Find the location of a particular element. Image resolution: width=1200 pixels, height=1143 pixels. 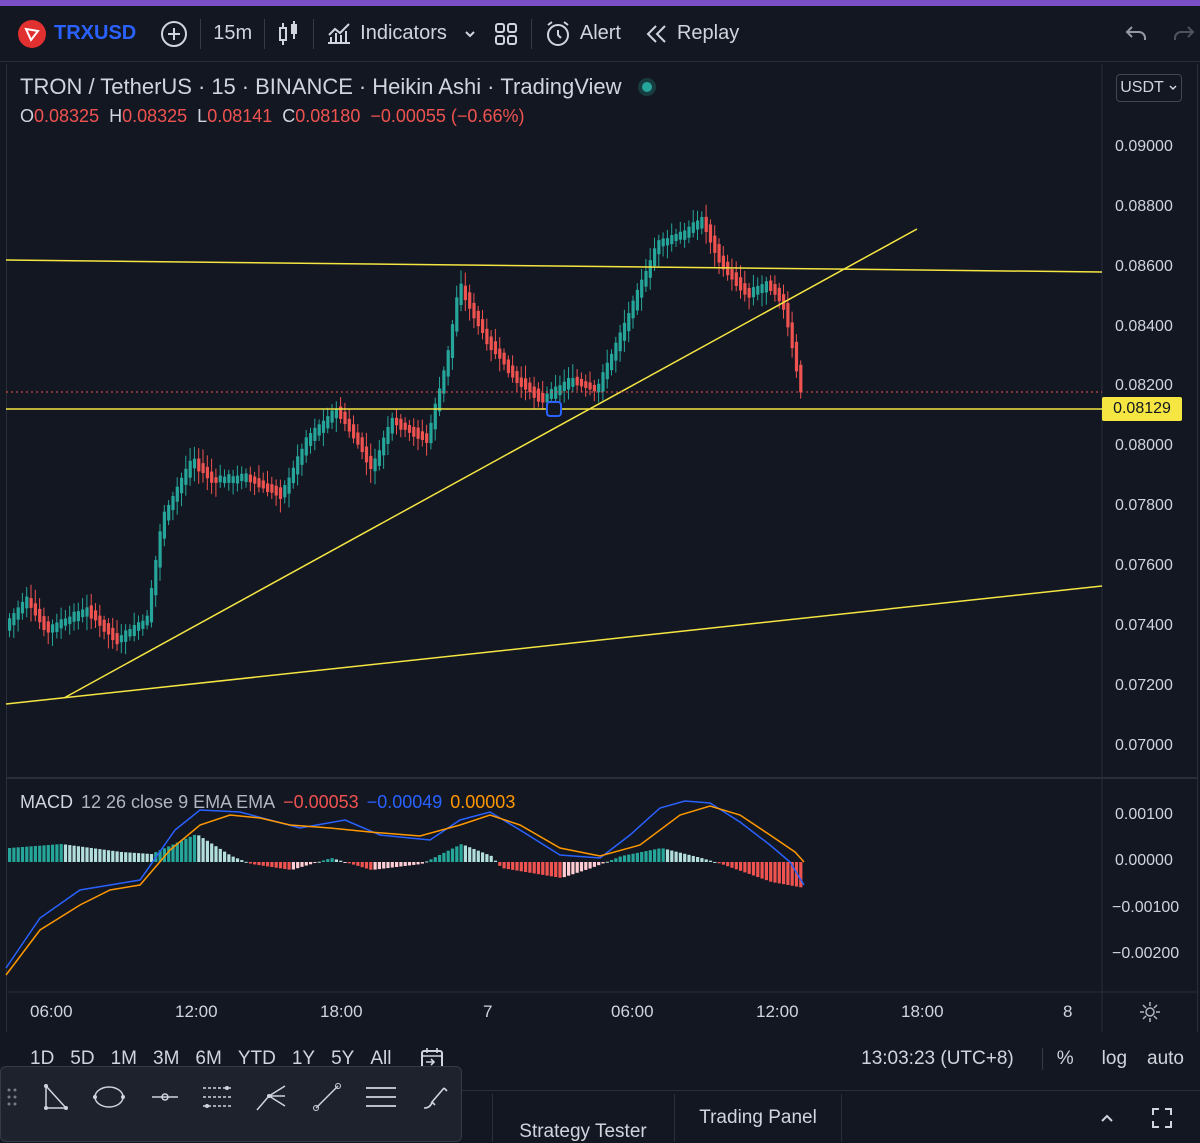

settings-gear-icon is located at coordinates (1150, 1012).